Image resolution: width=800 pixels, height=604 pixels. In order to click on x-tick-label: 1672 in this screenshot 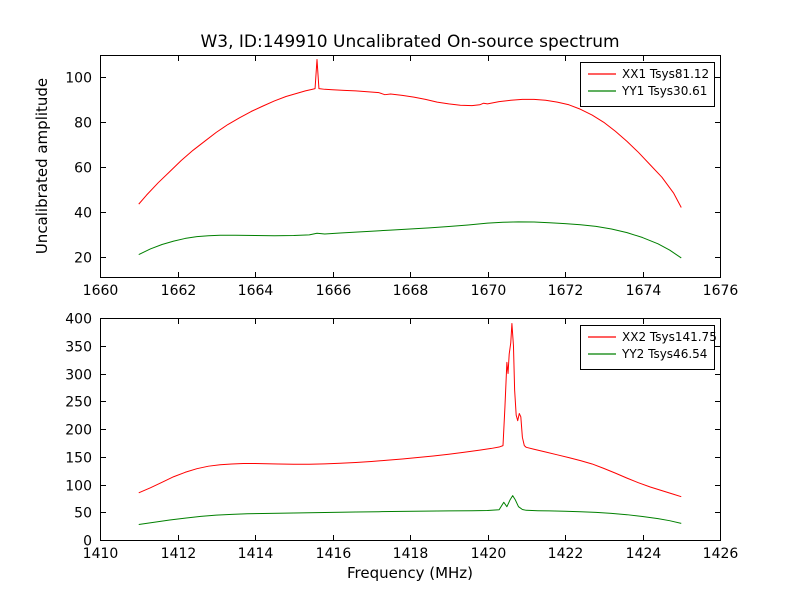, I will do `click(566, 291)`.